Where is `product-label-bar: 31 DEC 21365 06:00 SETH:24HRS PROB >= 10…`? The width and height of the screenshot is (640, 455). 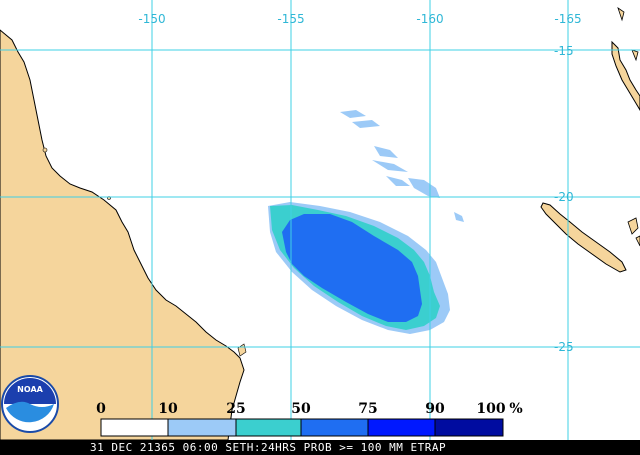 product-label-bar: 31 DEC 21365 06:00 SETH:24HRS PROB >= 10… is located at coordinates (320, 447).